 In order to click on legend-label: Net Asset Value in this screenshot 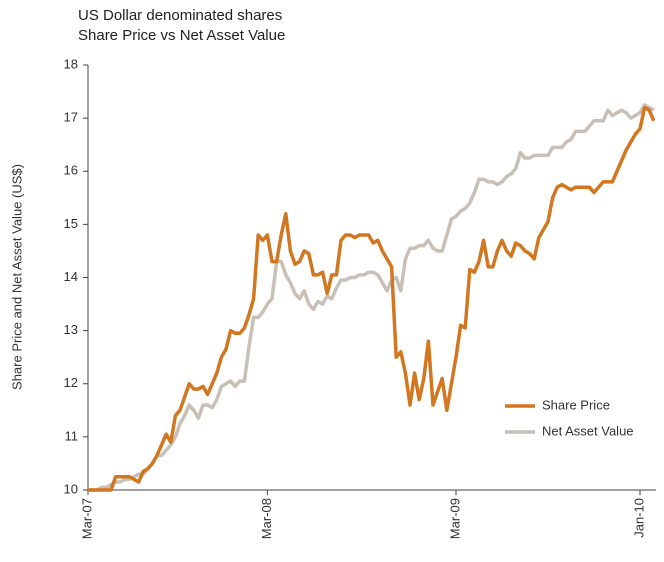, I will do `click(588, 430)`.